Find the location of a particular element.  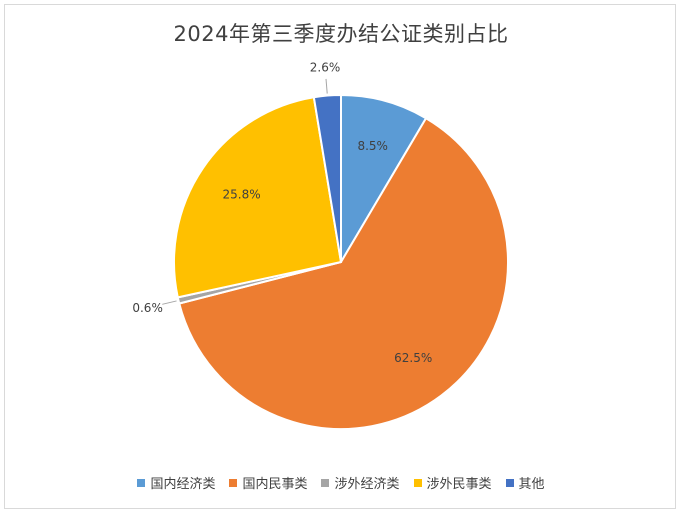

legend-label-qita: 其他 is located at coordinates (531, 484).